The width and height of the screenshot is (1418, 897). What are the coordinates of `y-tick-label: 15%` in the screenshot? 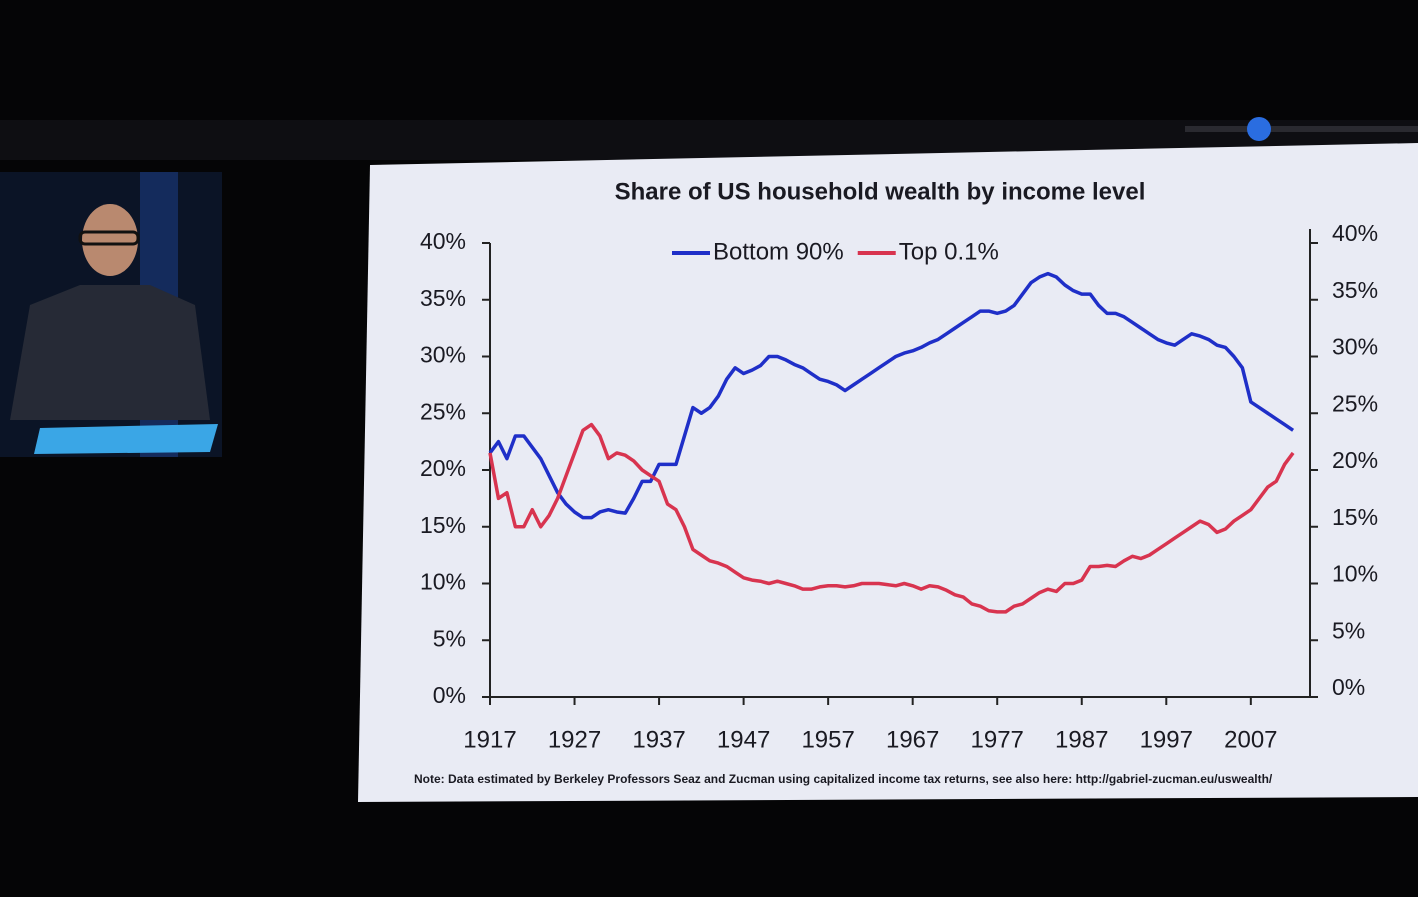 It's located at (443, 525).